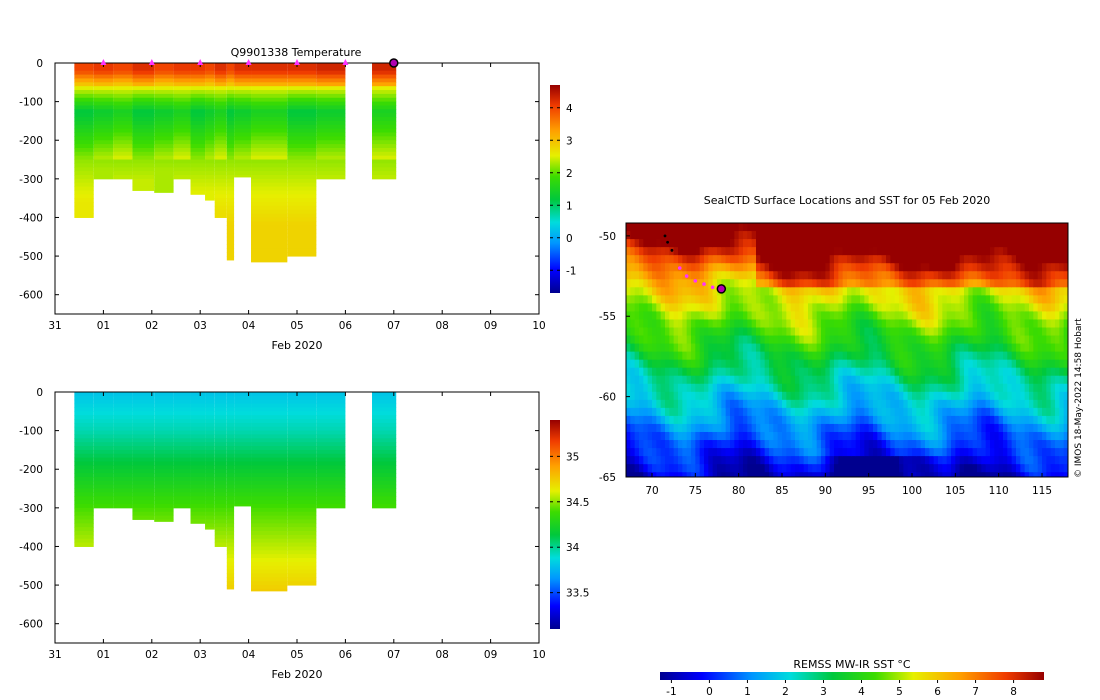 This screenshot has height=700, width=1100. I want to click on x-tick-label: 02, so click(151, 655).